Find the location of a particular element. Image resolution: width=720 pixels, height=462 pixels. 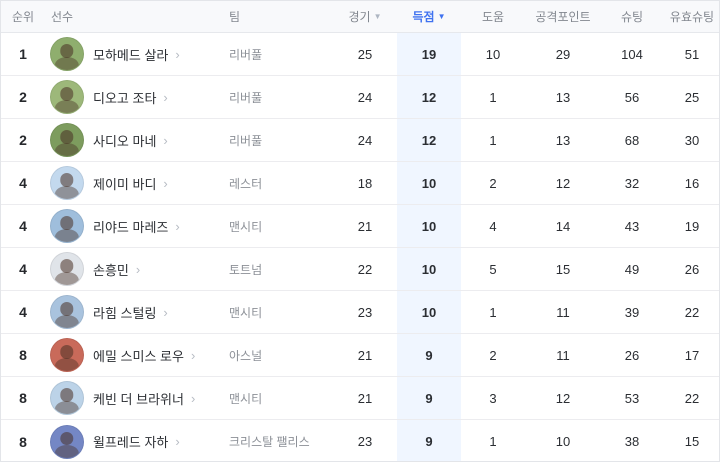

player-row: 8 케빈 더 브라위너 › 맨시티 21 9 3 12 53 22 is located at coordinates (360, 398).